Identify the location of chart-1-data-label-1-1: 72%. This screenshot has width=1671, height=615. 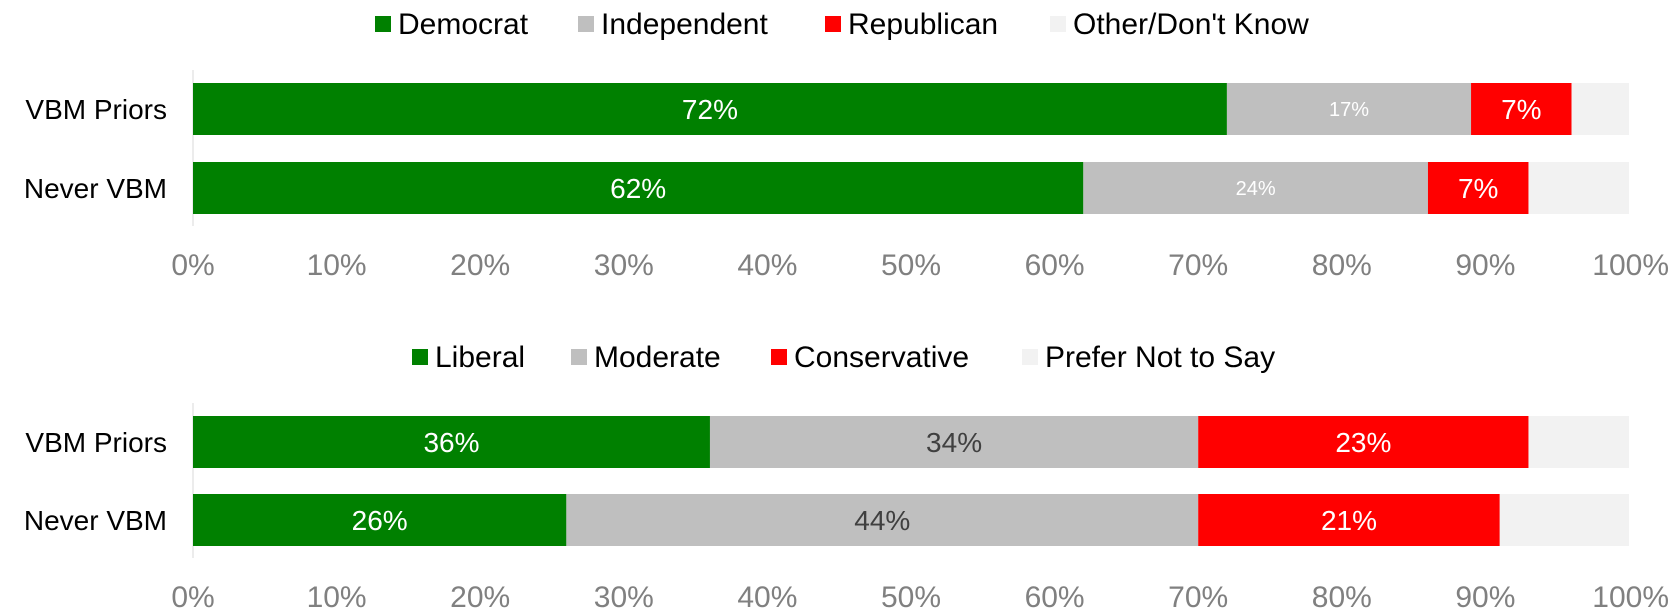
(710, 109).